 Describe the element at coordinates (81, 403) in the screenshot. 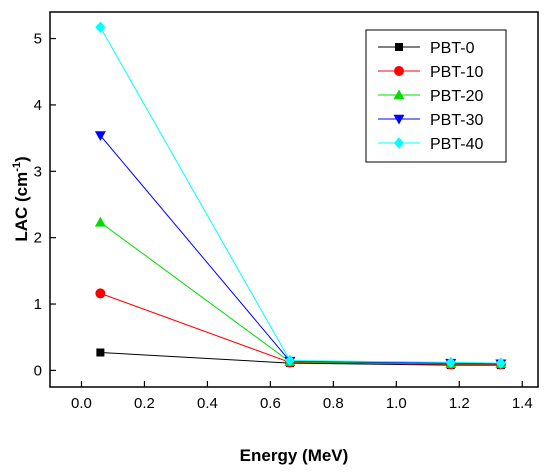

I see `x-tick-label: 0.0` at that location.